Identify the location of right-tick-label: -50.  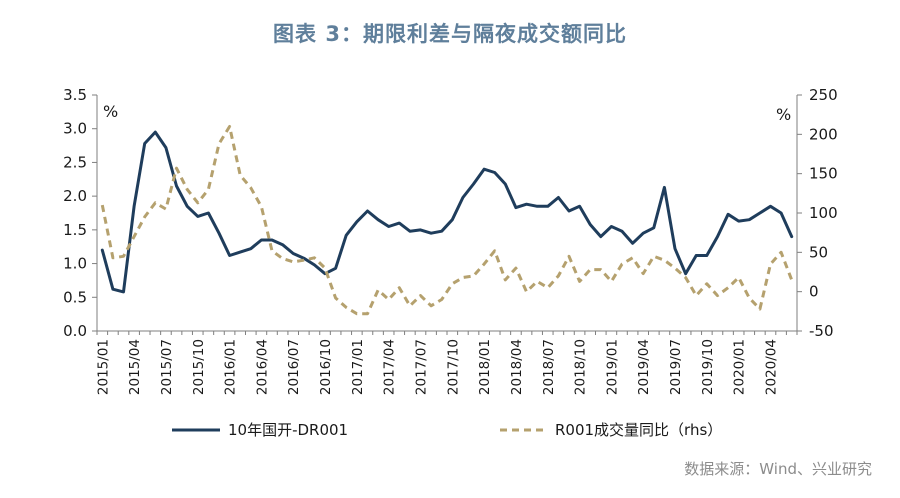
(821, 331).